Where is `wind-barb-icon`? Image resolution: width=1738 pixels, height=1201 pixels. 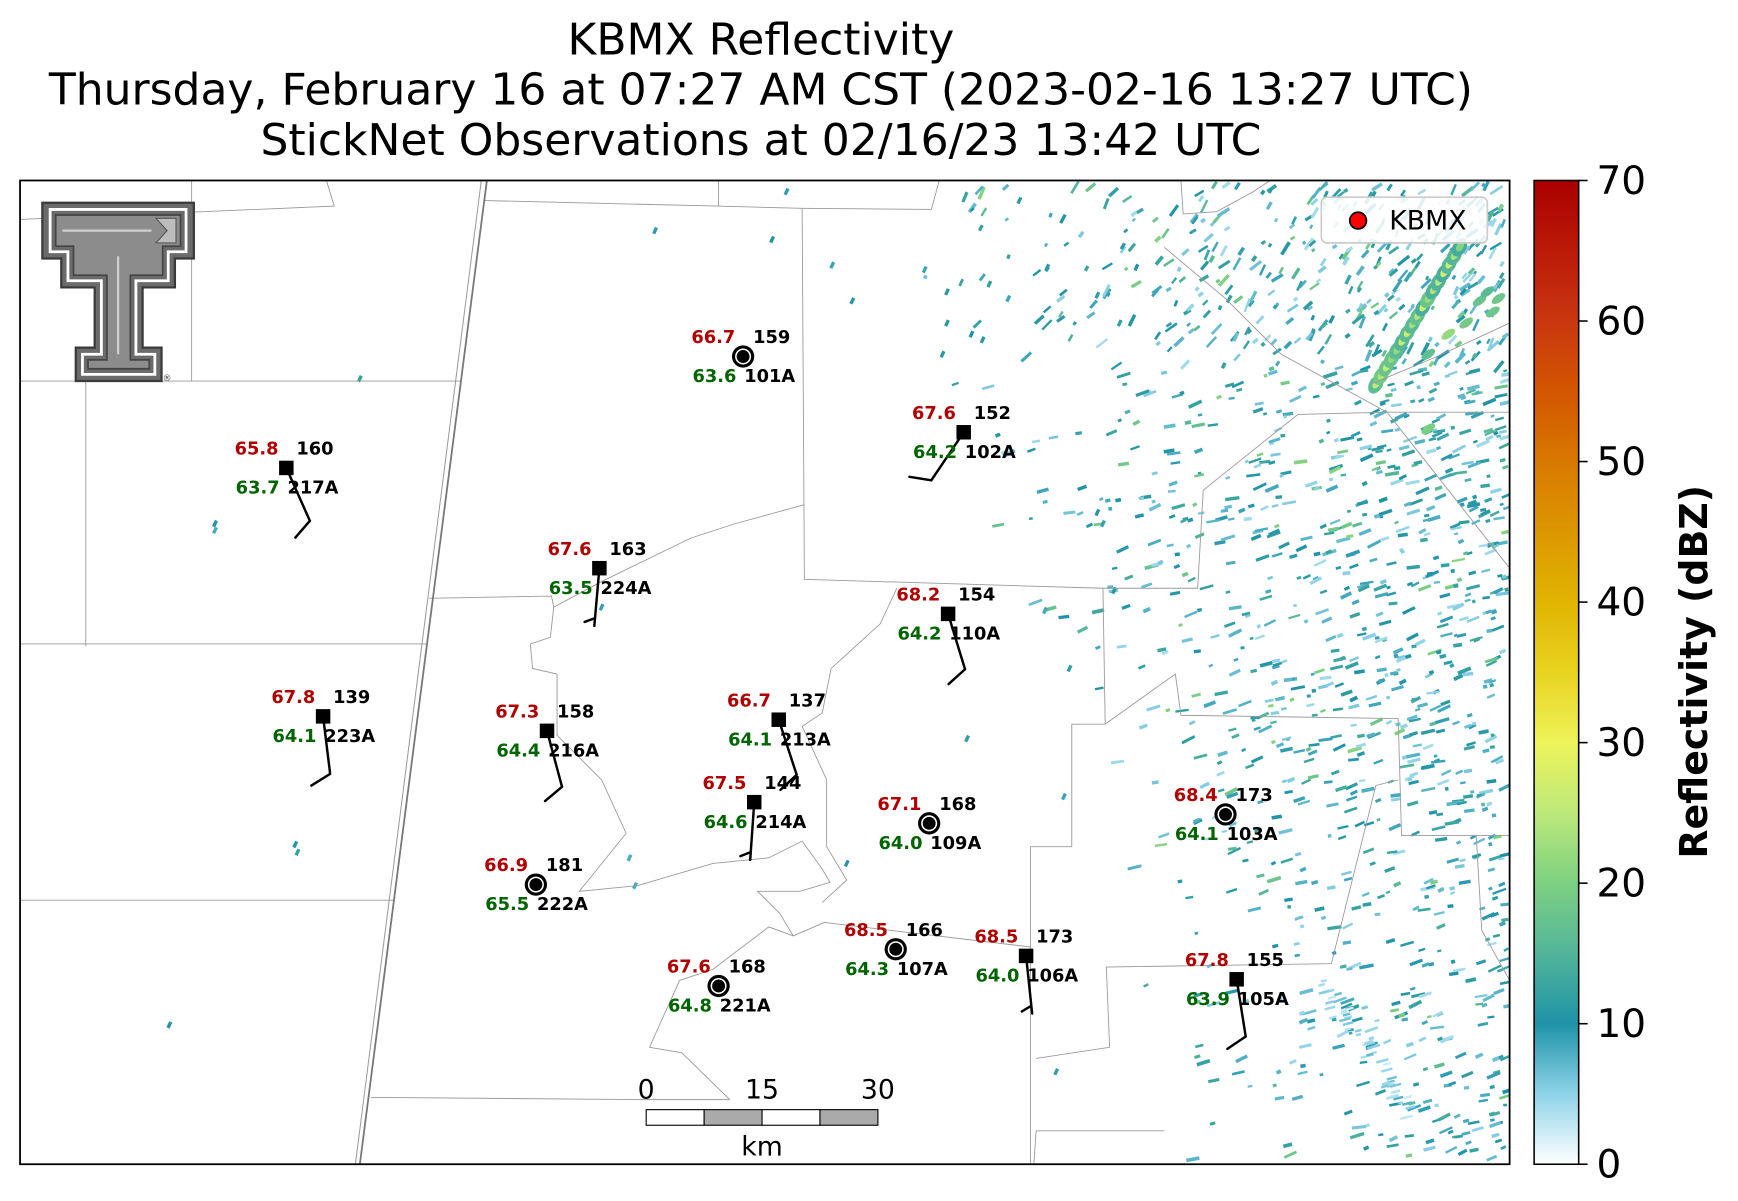
wind-barb-icon is located at coordinates (1236, 1014).